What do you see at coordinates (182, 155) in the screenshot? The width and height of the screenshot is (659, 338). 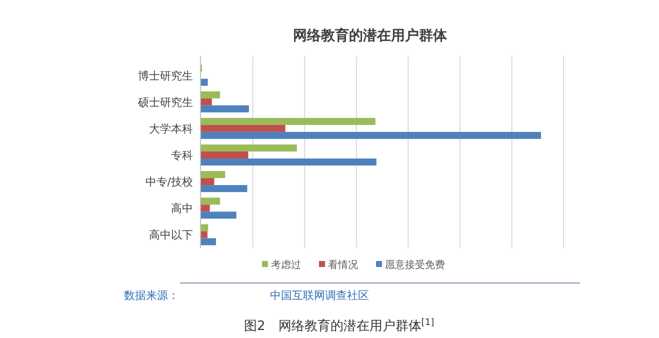 I see `y-tick-label: 专科` at bounding box center [182, 155].